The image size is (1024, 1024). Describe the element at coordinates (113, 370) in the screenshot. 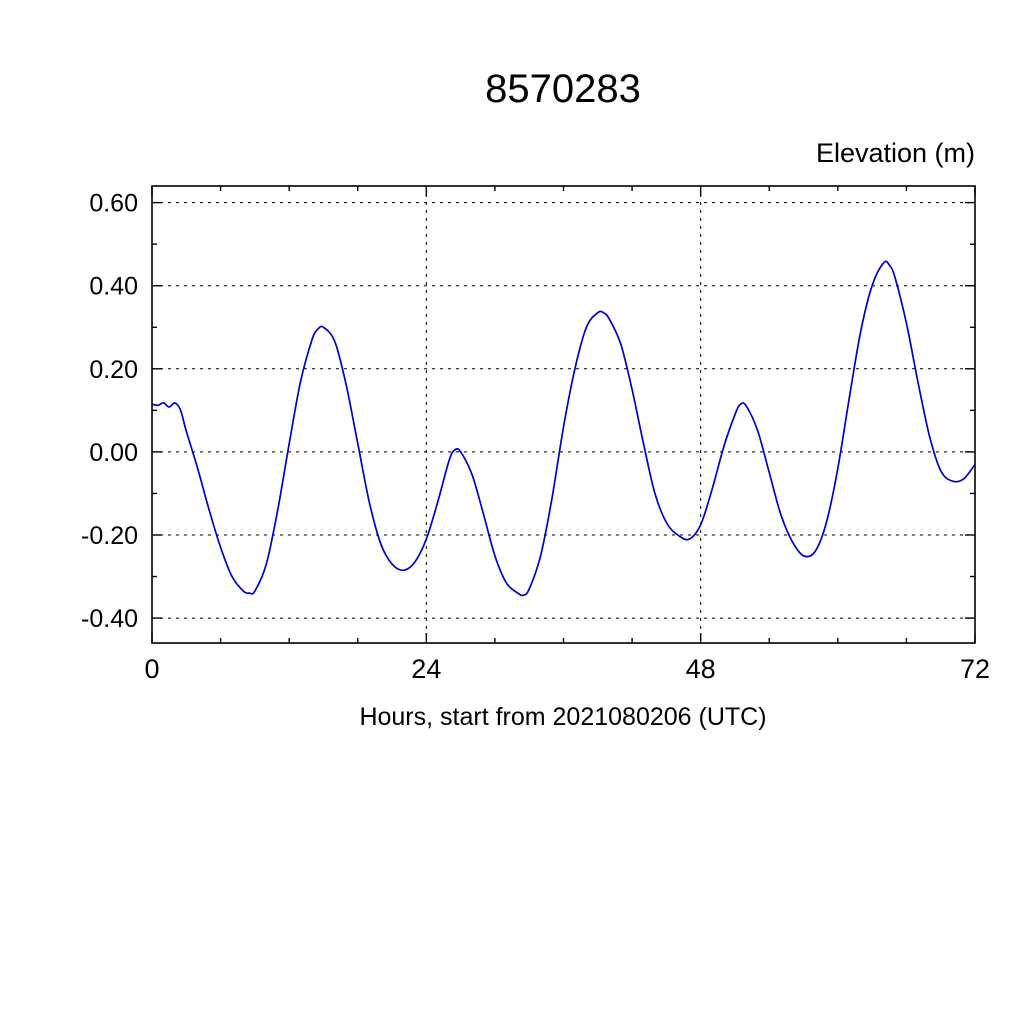

I see `y-tick-label: 0.20` at that location.